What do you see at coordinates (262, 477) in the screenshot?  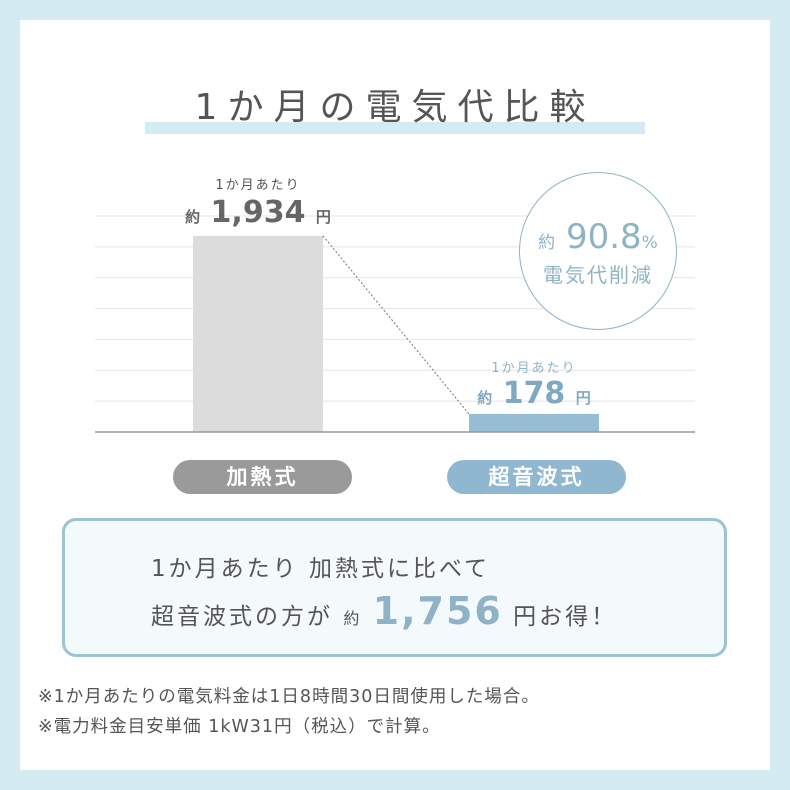 I see `category-label-heating: 加熱式` at bounding box center [262, 477].